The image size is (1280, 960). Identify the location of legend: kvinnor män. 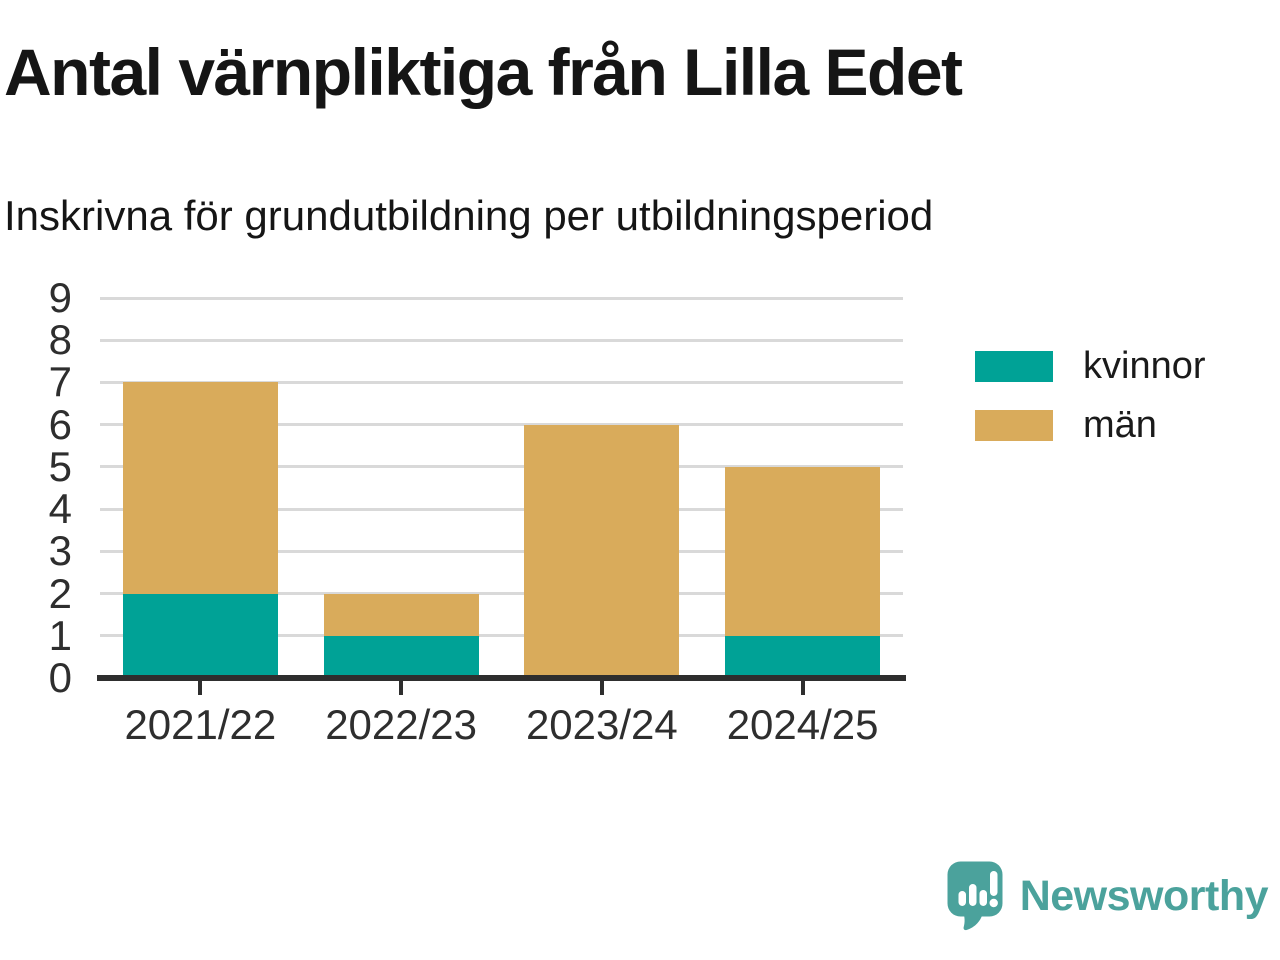
(1090, 396).